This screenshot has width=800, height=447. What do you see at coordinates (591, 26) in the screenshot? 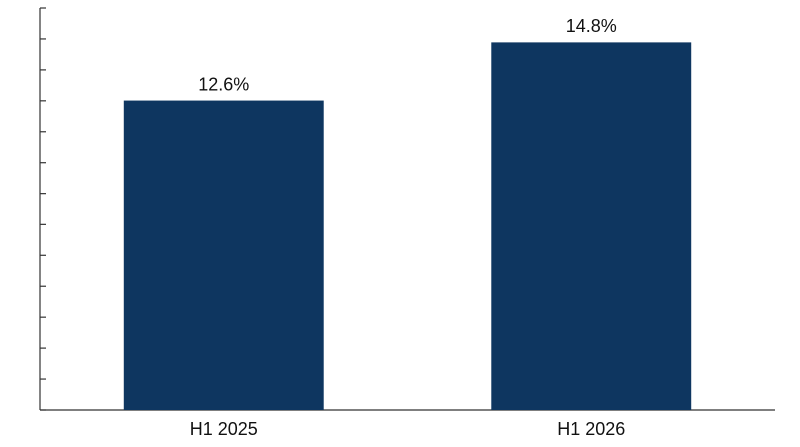
I see `value-label: 14.8%` at bounding box center [591, 26].